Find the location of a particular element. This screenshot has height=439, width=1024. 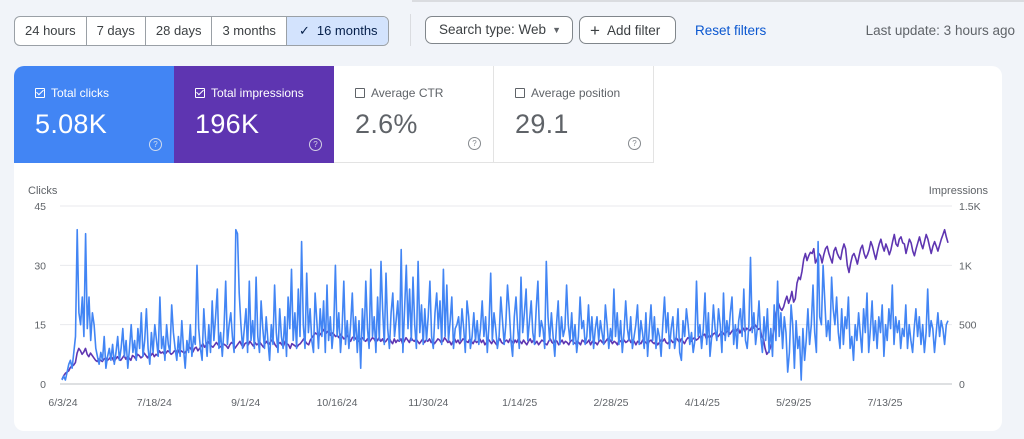

y-right-tick-label: 1.5K is located at coordinates (970, 207).